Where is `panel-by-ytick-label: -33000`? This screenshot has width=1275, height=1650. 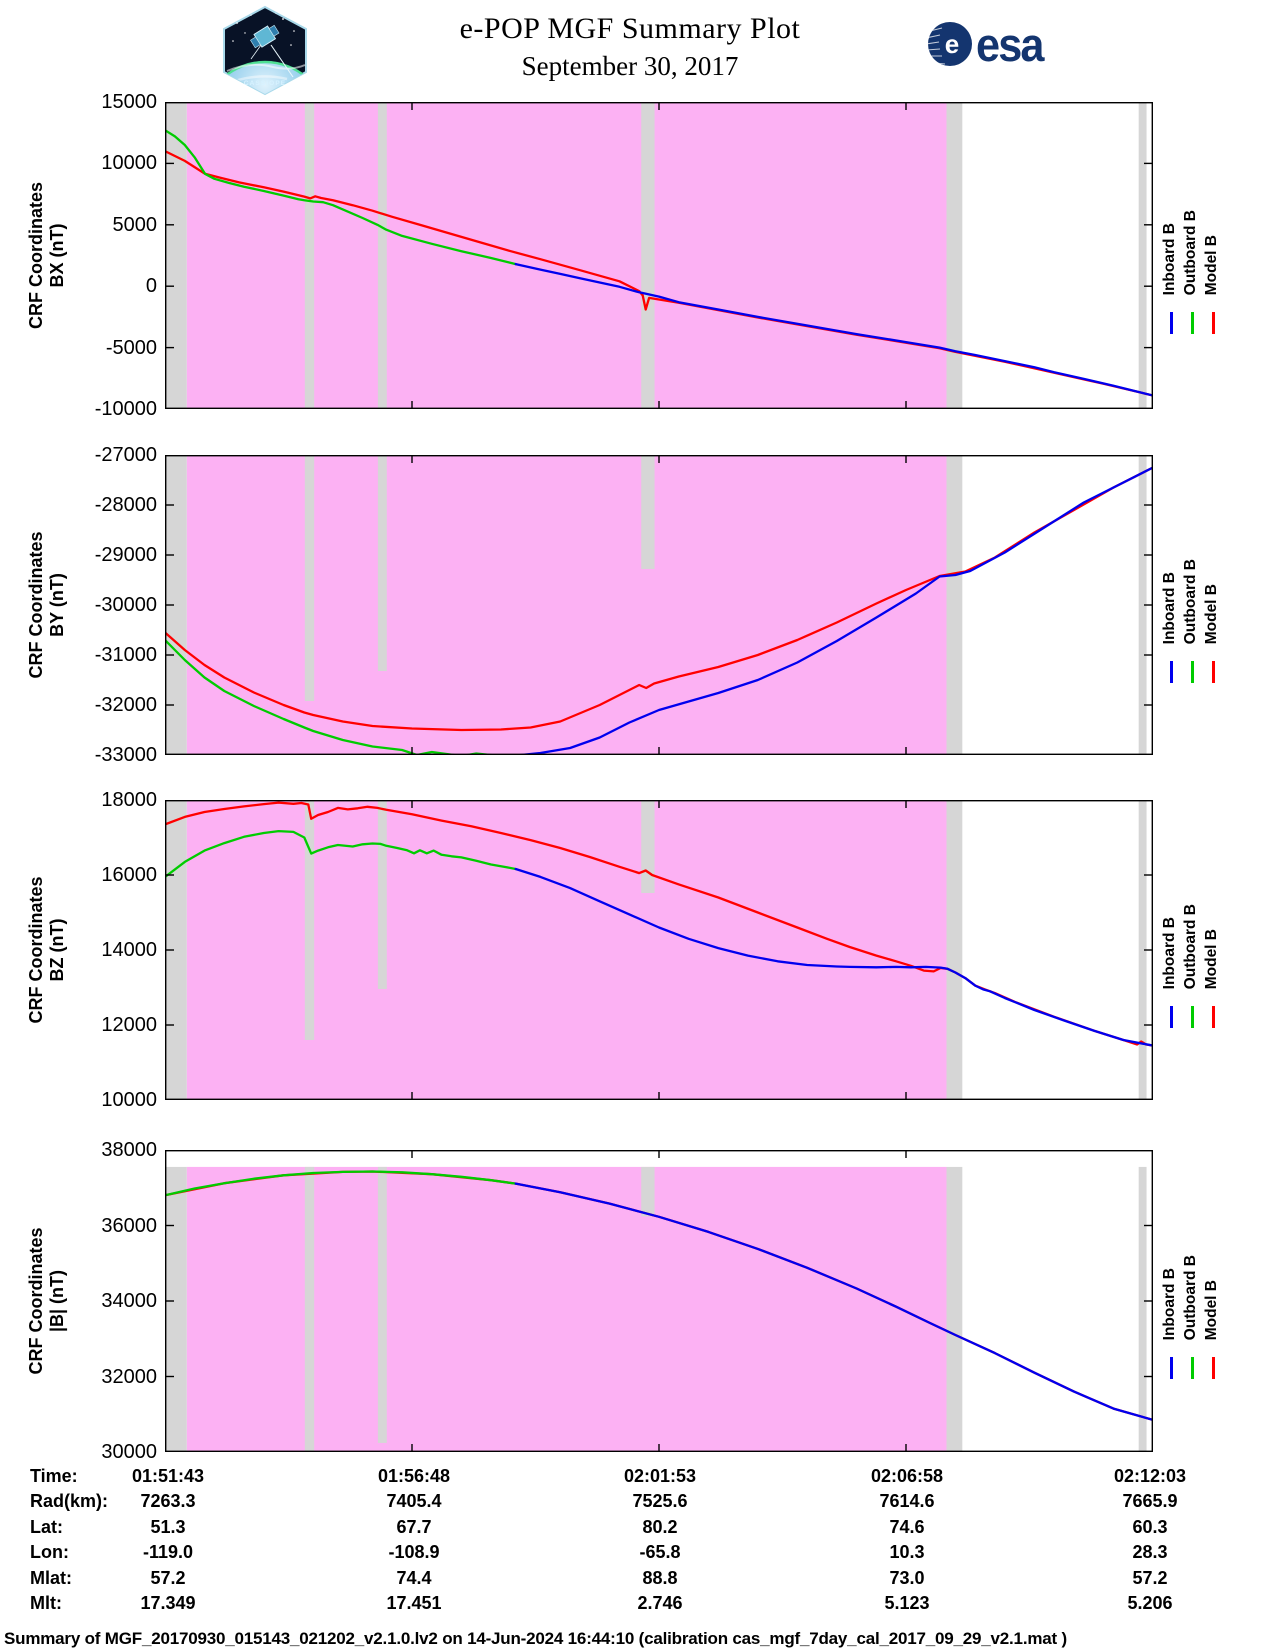 panel-by-ytick-label: -33000 is located at coordinates (125, 755).